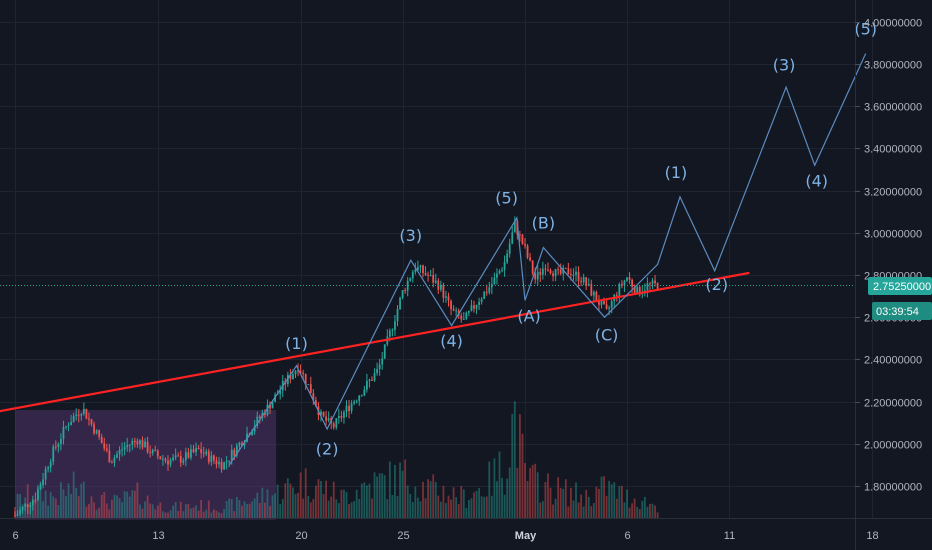 This screenshot has width=932, height=550. I want to click on time-axis: 6132025May6111825, so click(472, 536).